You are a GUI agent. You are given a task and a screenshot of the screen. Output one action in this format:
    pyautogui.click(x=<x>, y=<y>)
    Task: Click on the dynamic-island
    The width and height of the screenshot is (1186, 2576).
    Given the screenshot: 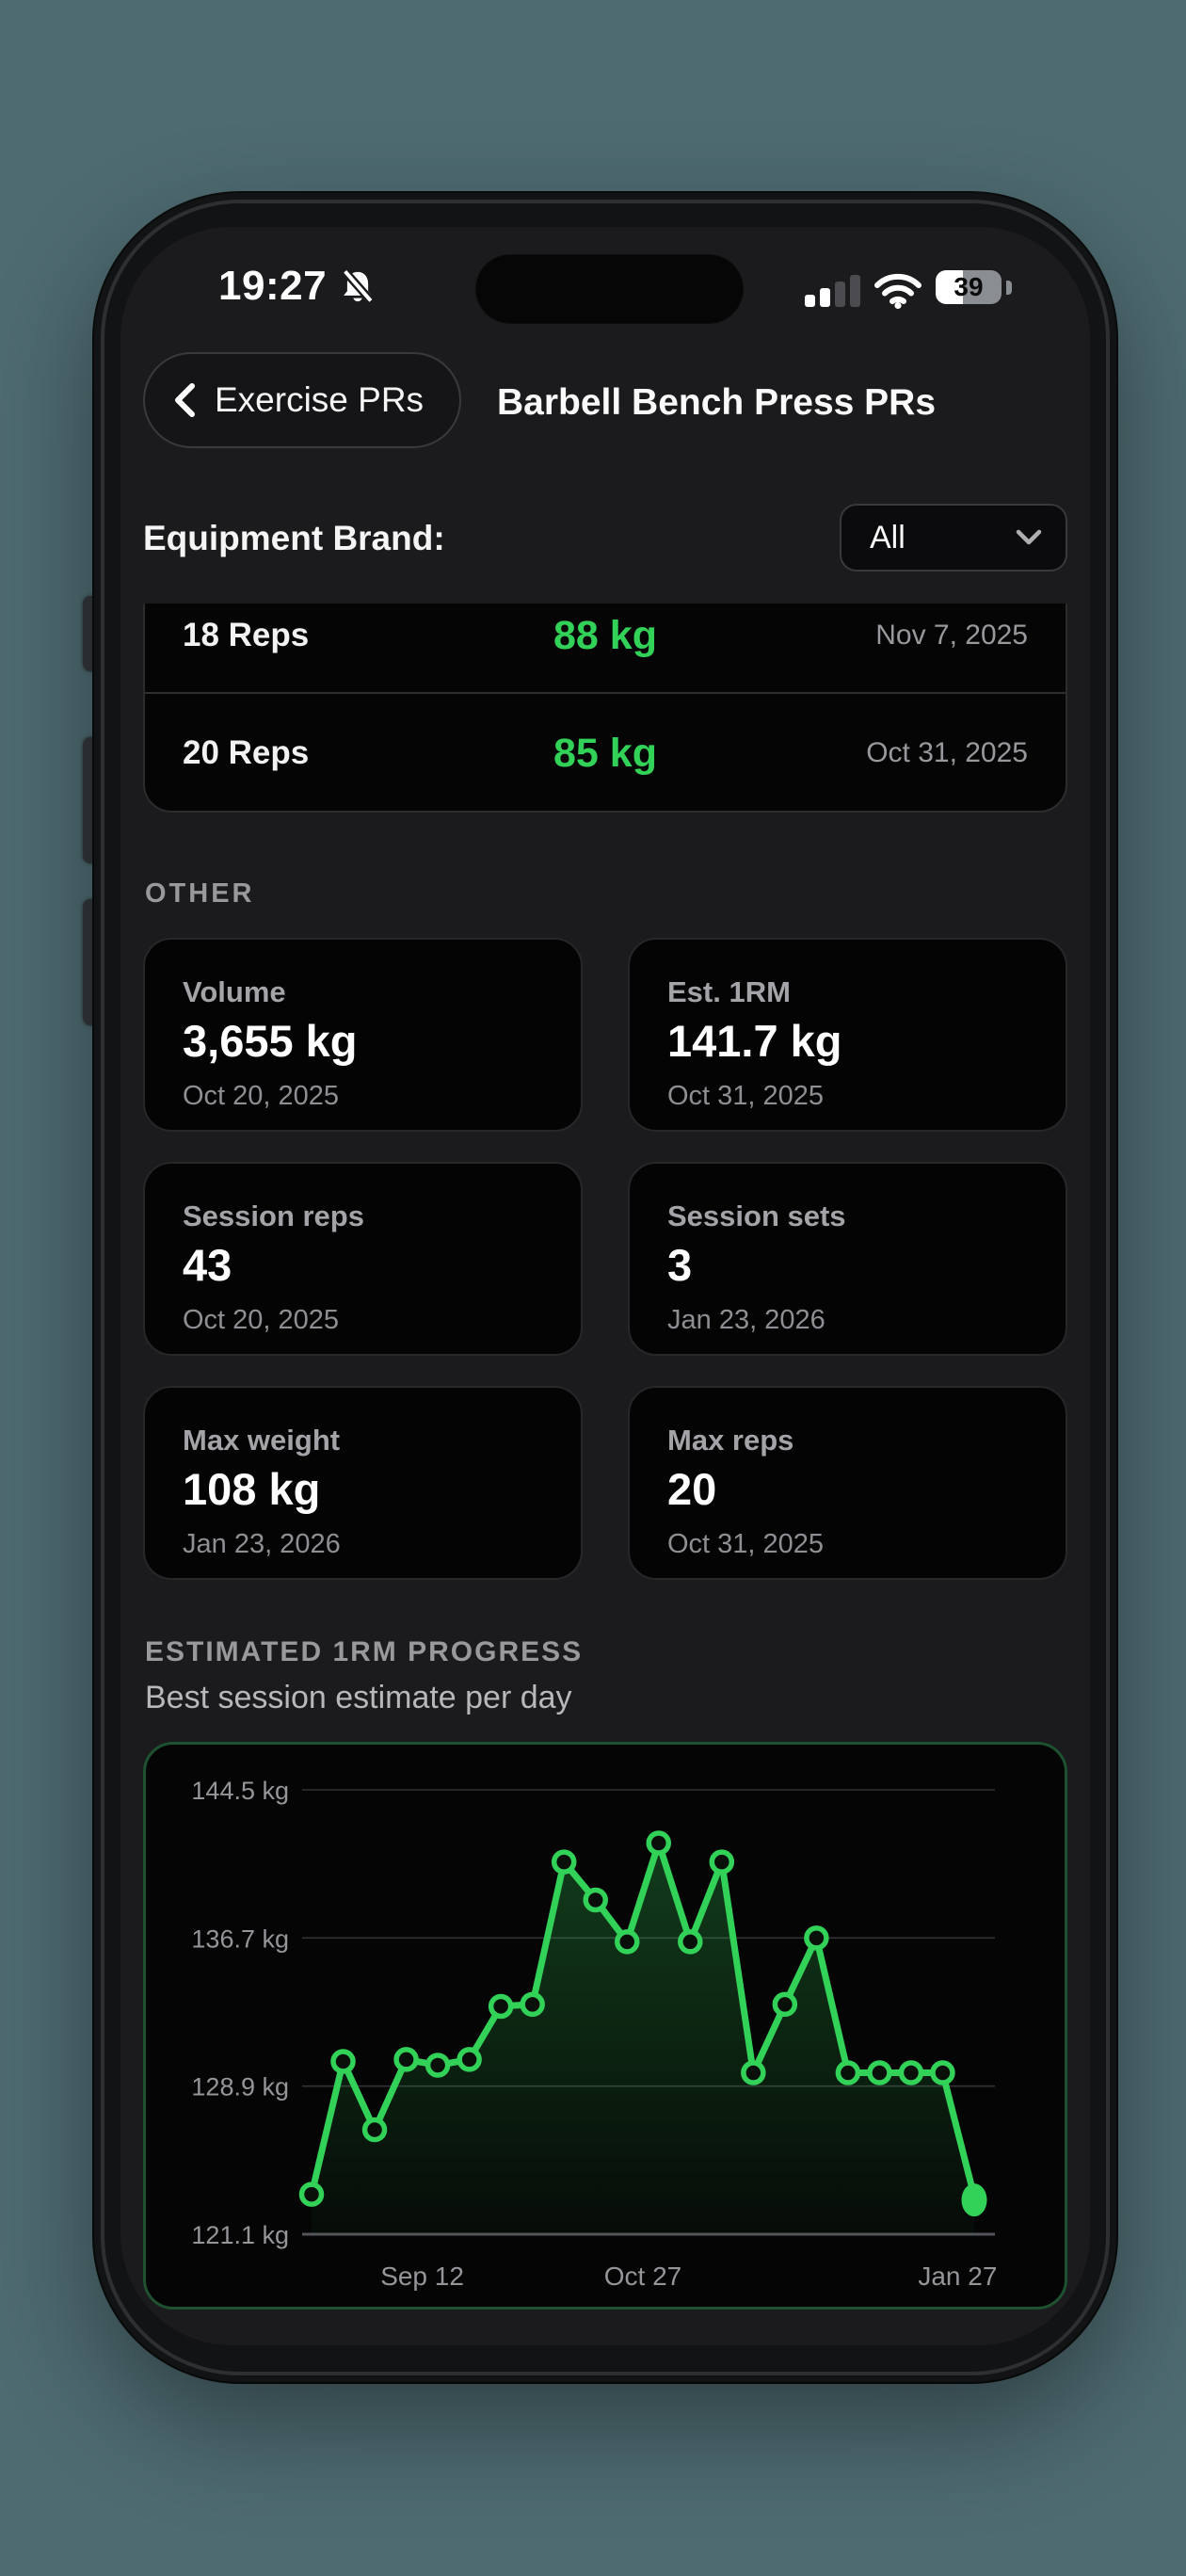 What is the action you would take?
    pyautogui.click(x=609, y=289)
    